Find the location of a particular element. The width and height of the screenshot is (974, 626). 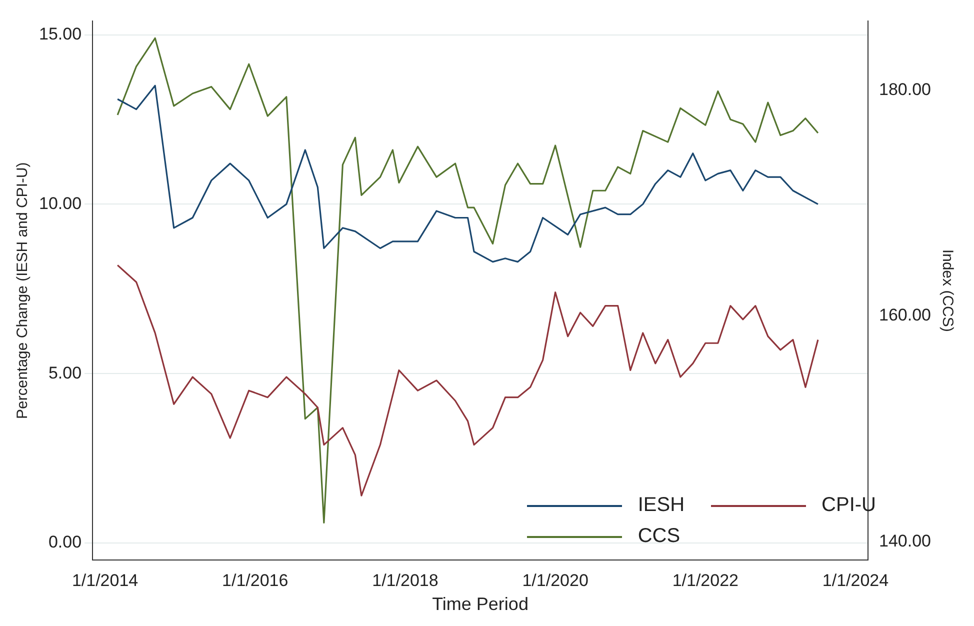

y2-axis-title: Index (CCS) is located at coordinates (947, 290).